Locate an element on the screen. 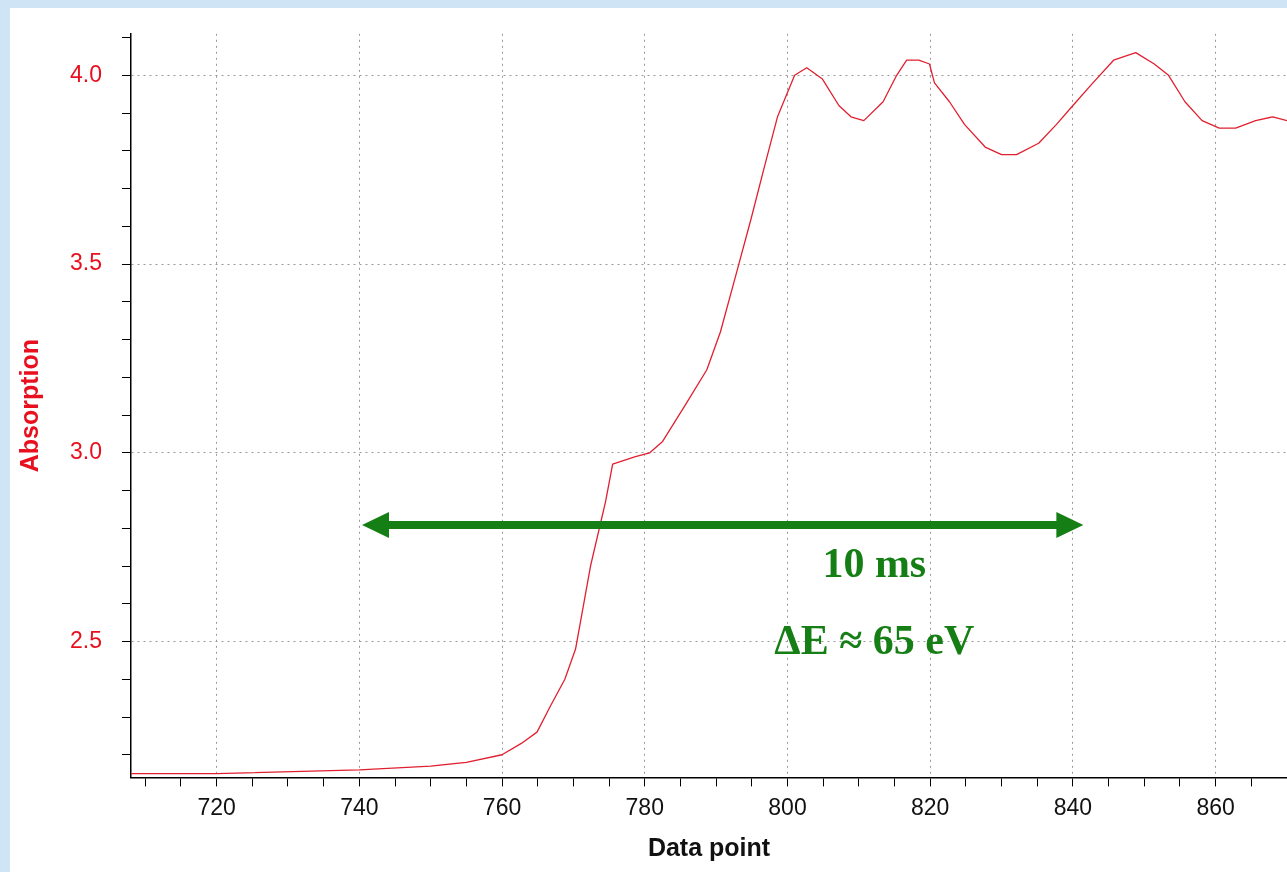 The height and width of the screenshot is (872, 1287). y-tick-label: 3.0 is located at coordinates (85, 451).